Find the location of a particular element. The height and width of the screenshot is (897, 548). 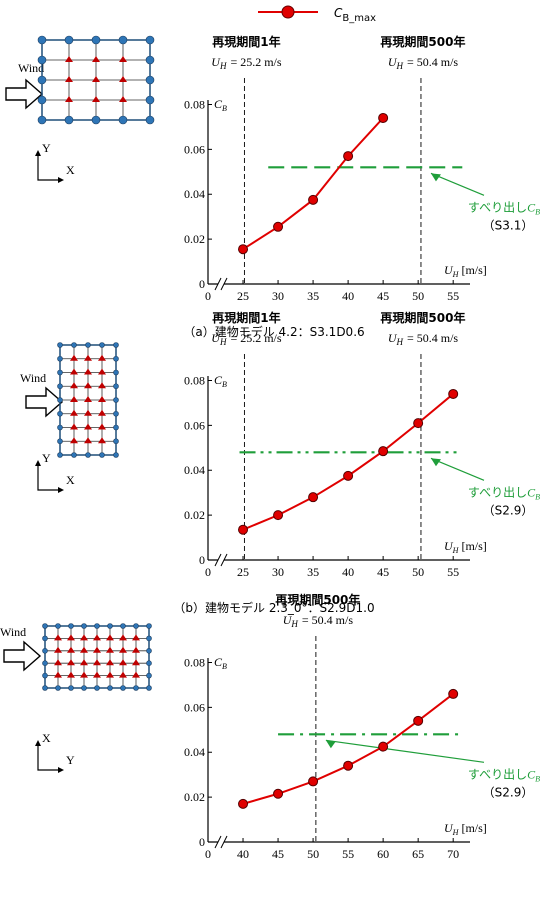

x-tick-label: 30 is located at coordinates (278, 296).